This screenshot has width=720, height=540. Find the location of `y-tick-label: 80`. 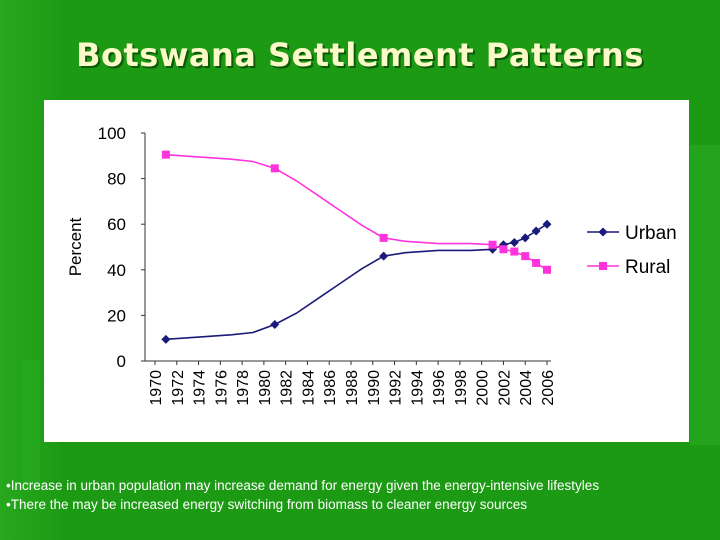

y-tick-label: 80 is located at coordinates (116, 179).